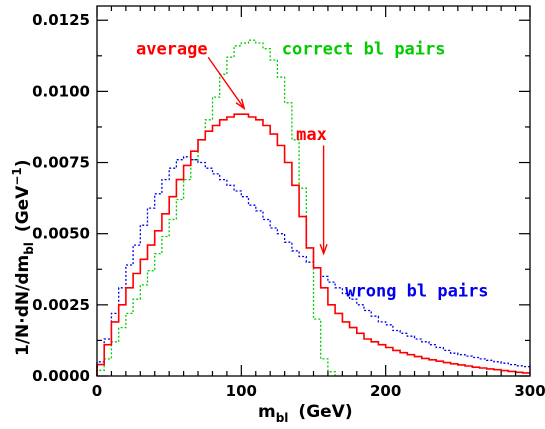  Describe the element at coordinates (61, 91) in the screenshot. I see `y-tick-label: 0.0100` at that location.